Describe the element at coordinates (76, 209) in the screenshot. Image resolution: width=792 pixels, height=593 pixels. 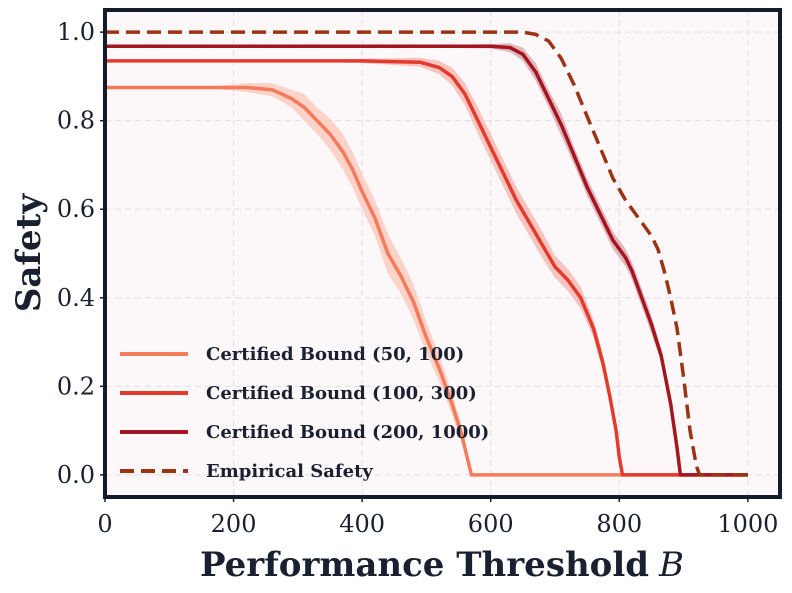
I see `y-tick-label: 0.6` at that location.